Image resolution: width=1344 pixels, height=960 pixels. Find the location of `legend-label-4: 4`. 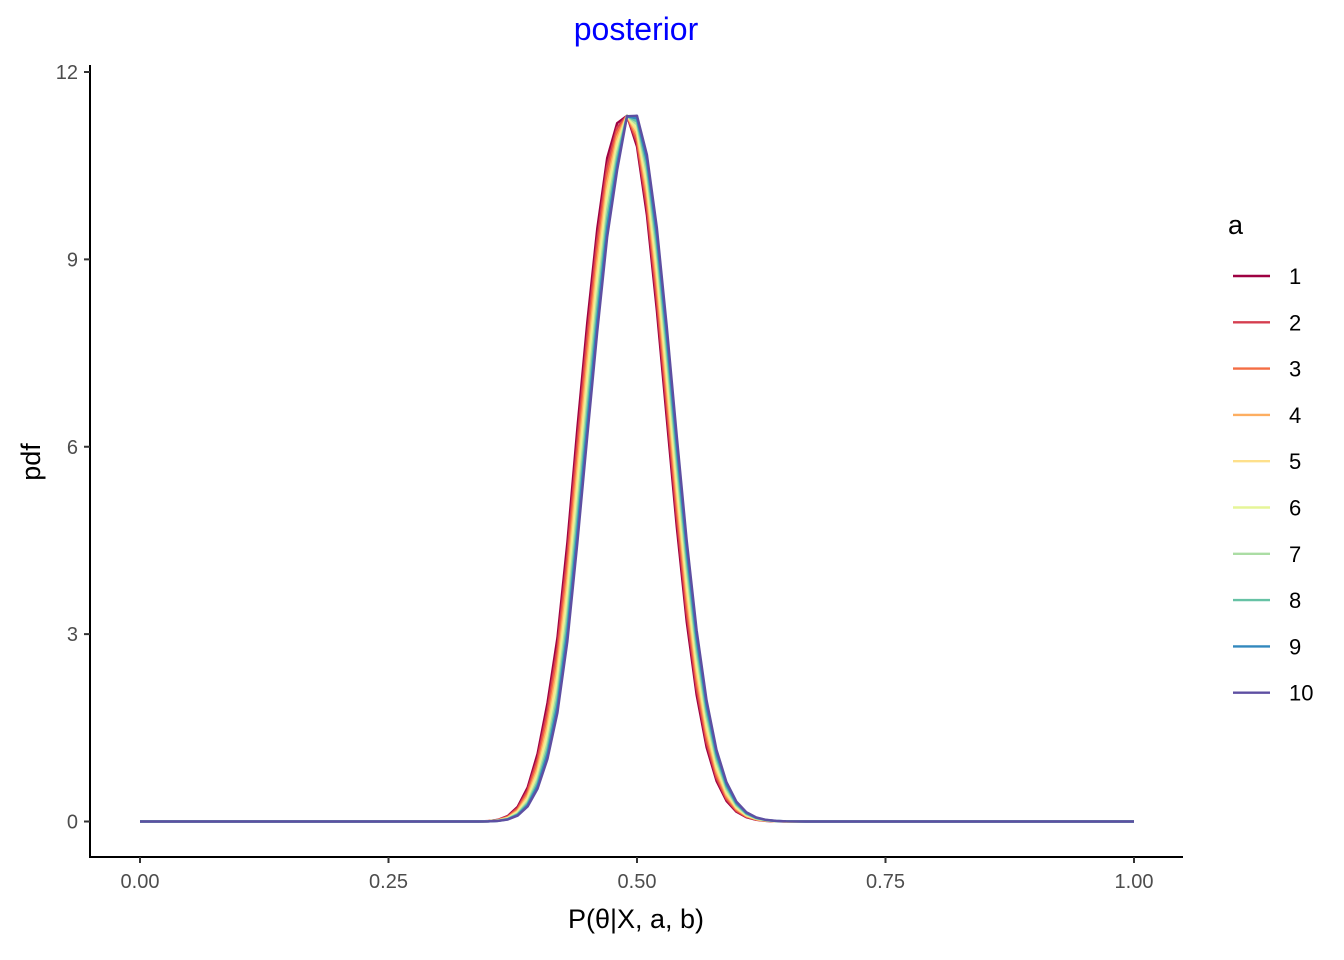

legend-label-4: 4 is located at coordinates (1295, 415).